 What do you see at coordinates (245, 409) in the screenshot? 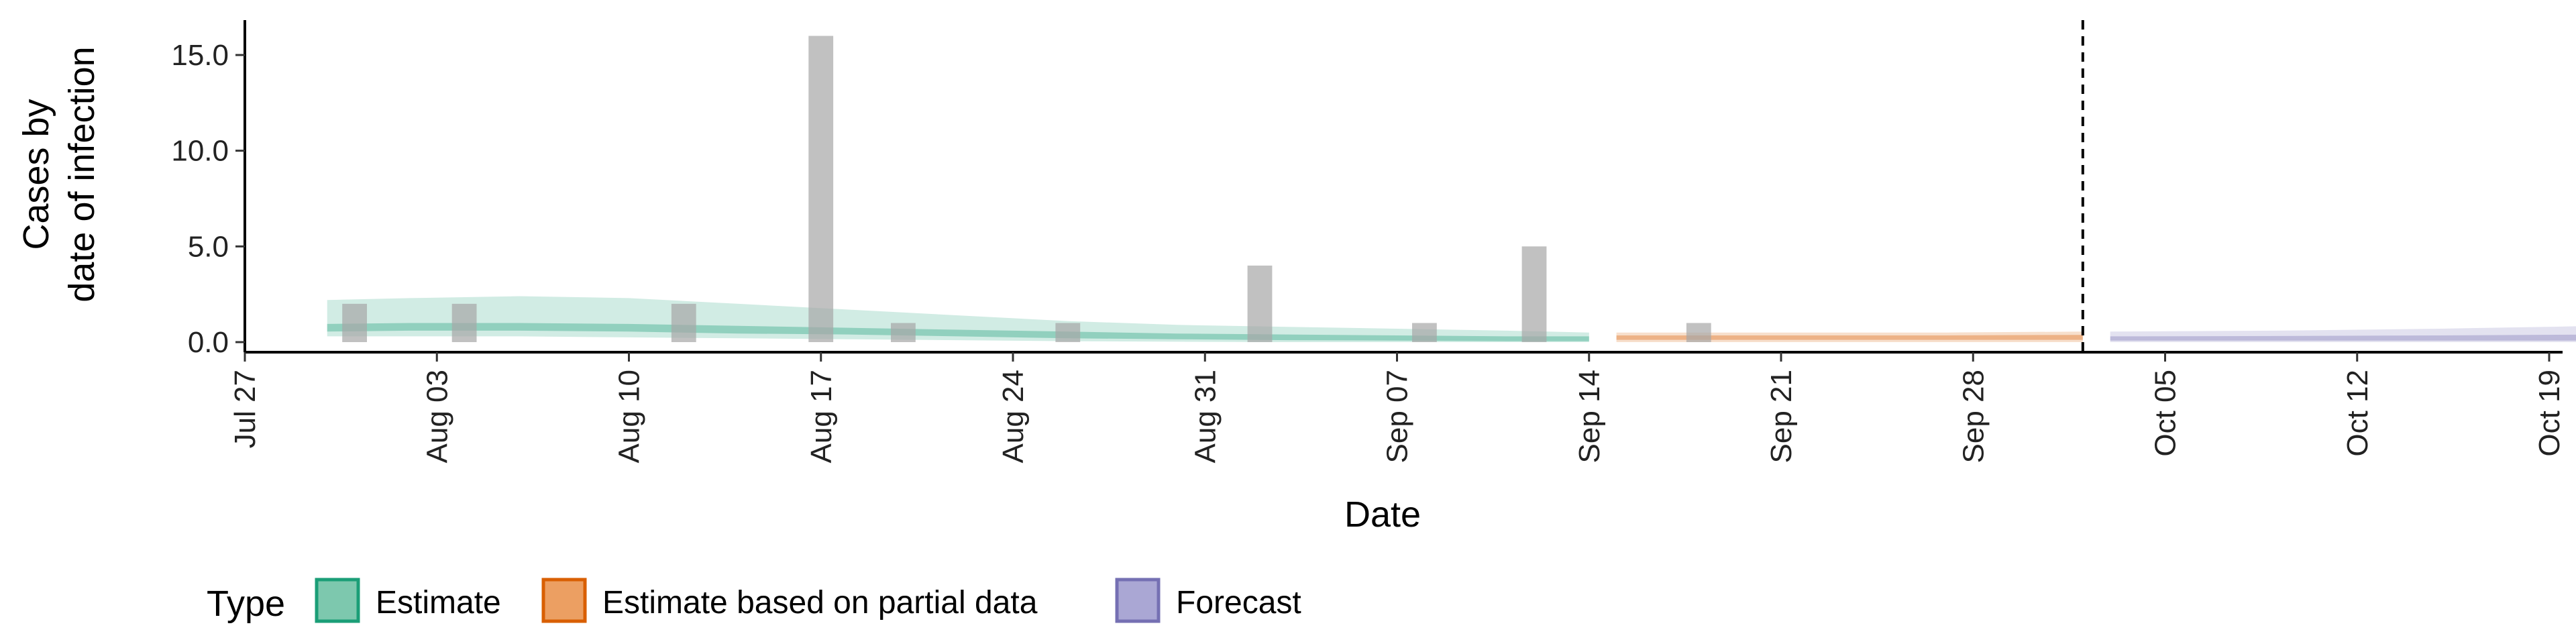
I see `x-tick-label-0: Jul 27` at bounding box center [245, 409].